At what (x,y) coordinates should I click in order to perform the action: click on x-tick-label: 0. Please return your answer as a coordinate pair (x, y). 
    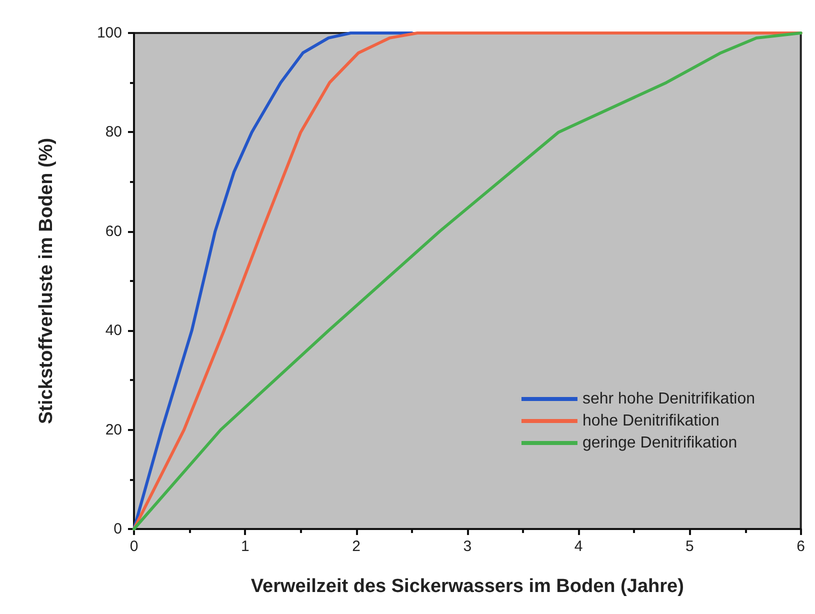
    Looking at the image, I should click on (134, 546).